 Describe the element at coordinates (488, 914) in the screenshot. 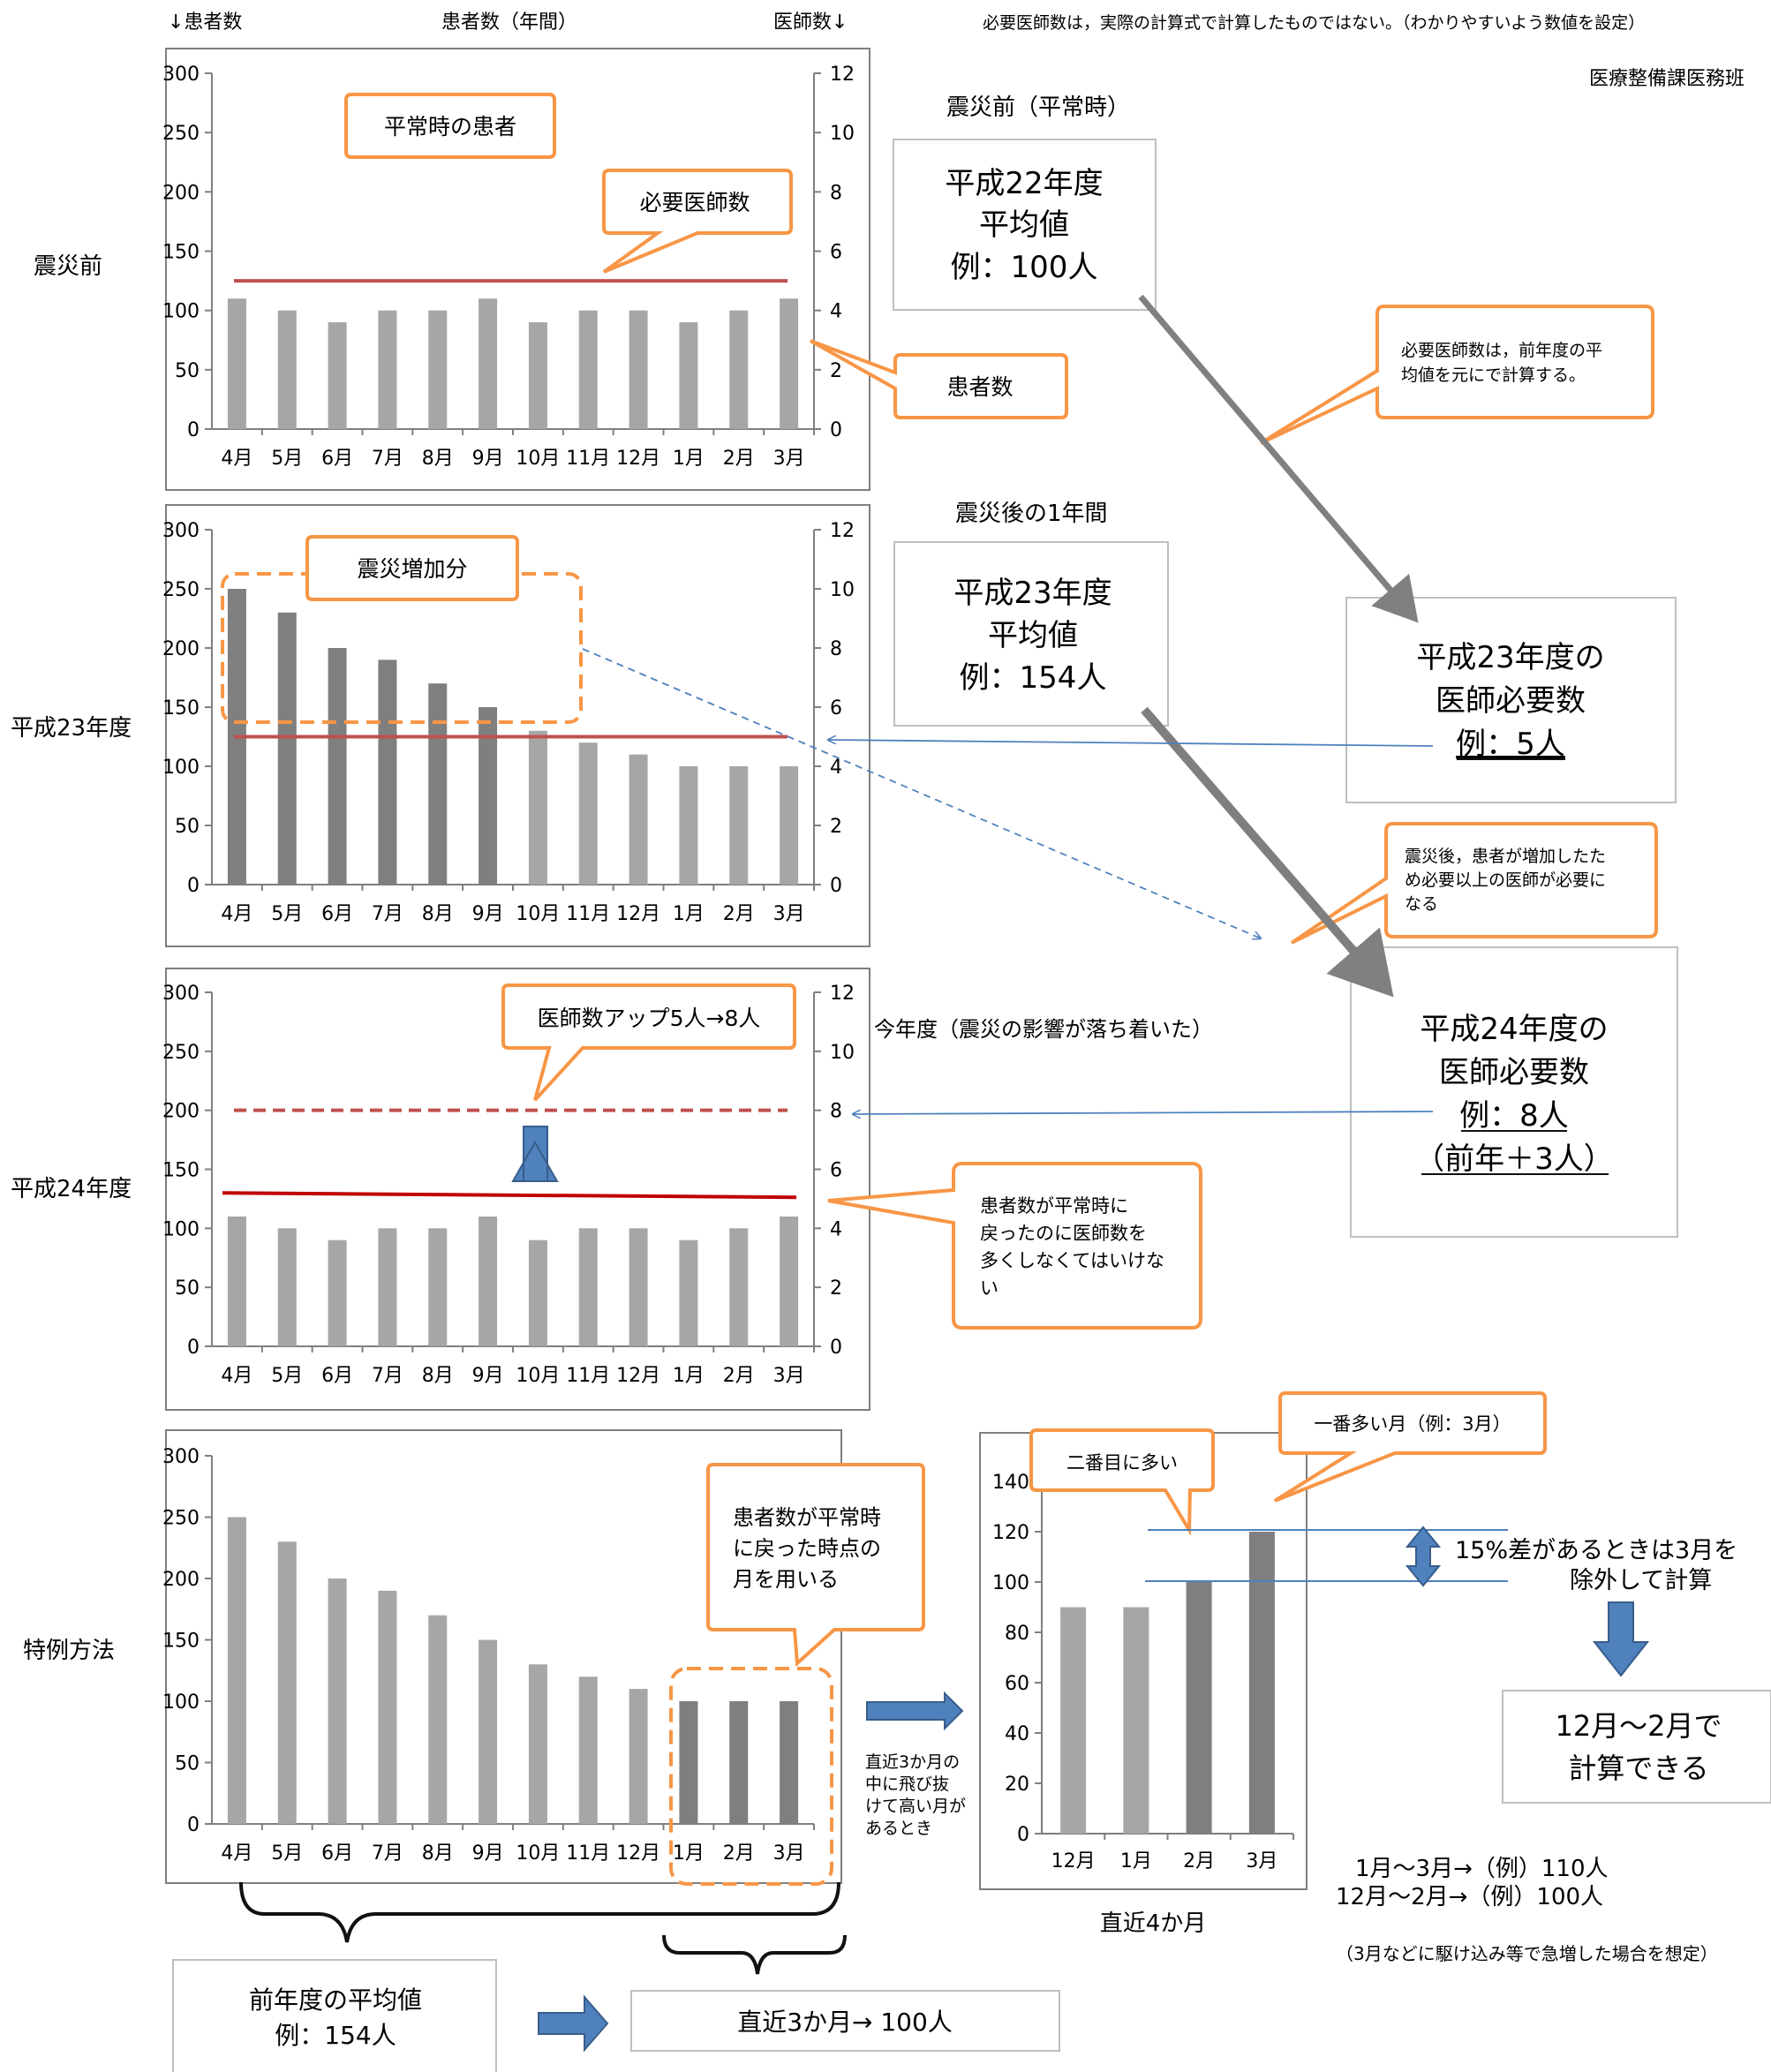

I see `x-tick-label: 9月` at that location.